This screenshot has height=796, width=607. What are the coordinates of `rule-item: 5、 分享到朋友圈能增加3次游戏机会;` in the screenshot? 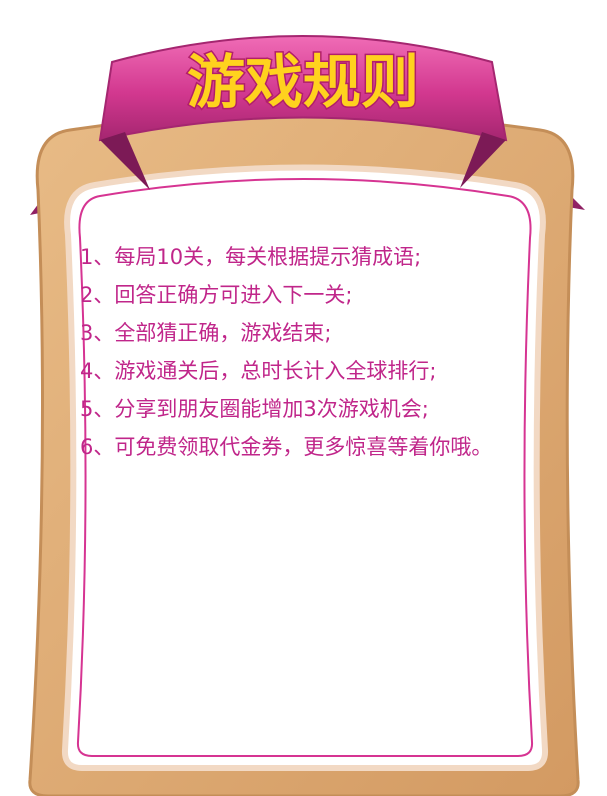 It's located at (310, 409).